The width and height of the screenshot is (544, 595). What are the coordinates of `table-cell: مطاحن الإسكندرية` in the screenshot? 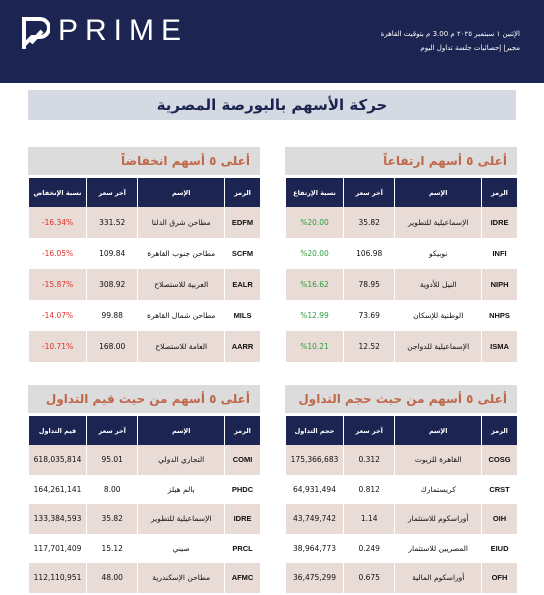 It's located at (181, 578).